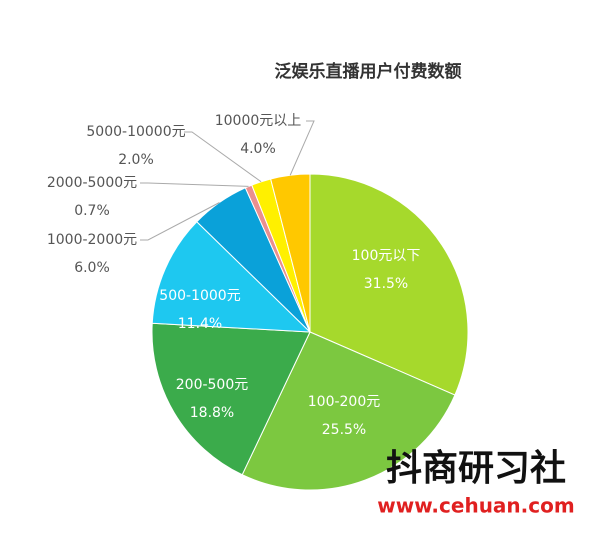 The width and height of the screenshot is (599, 534). I want to click on value-label: 0.7%, so click(92, 211).